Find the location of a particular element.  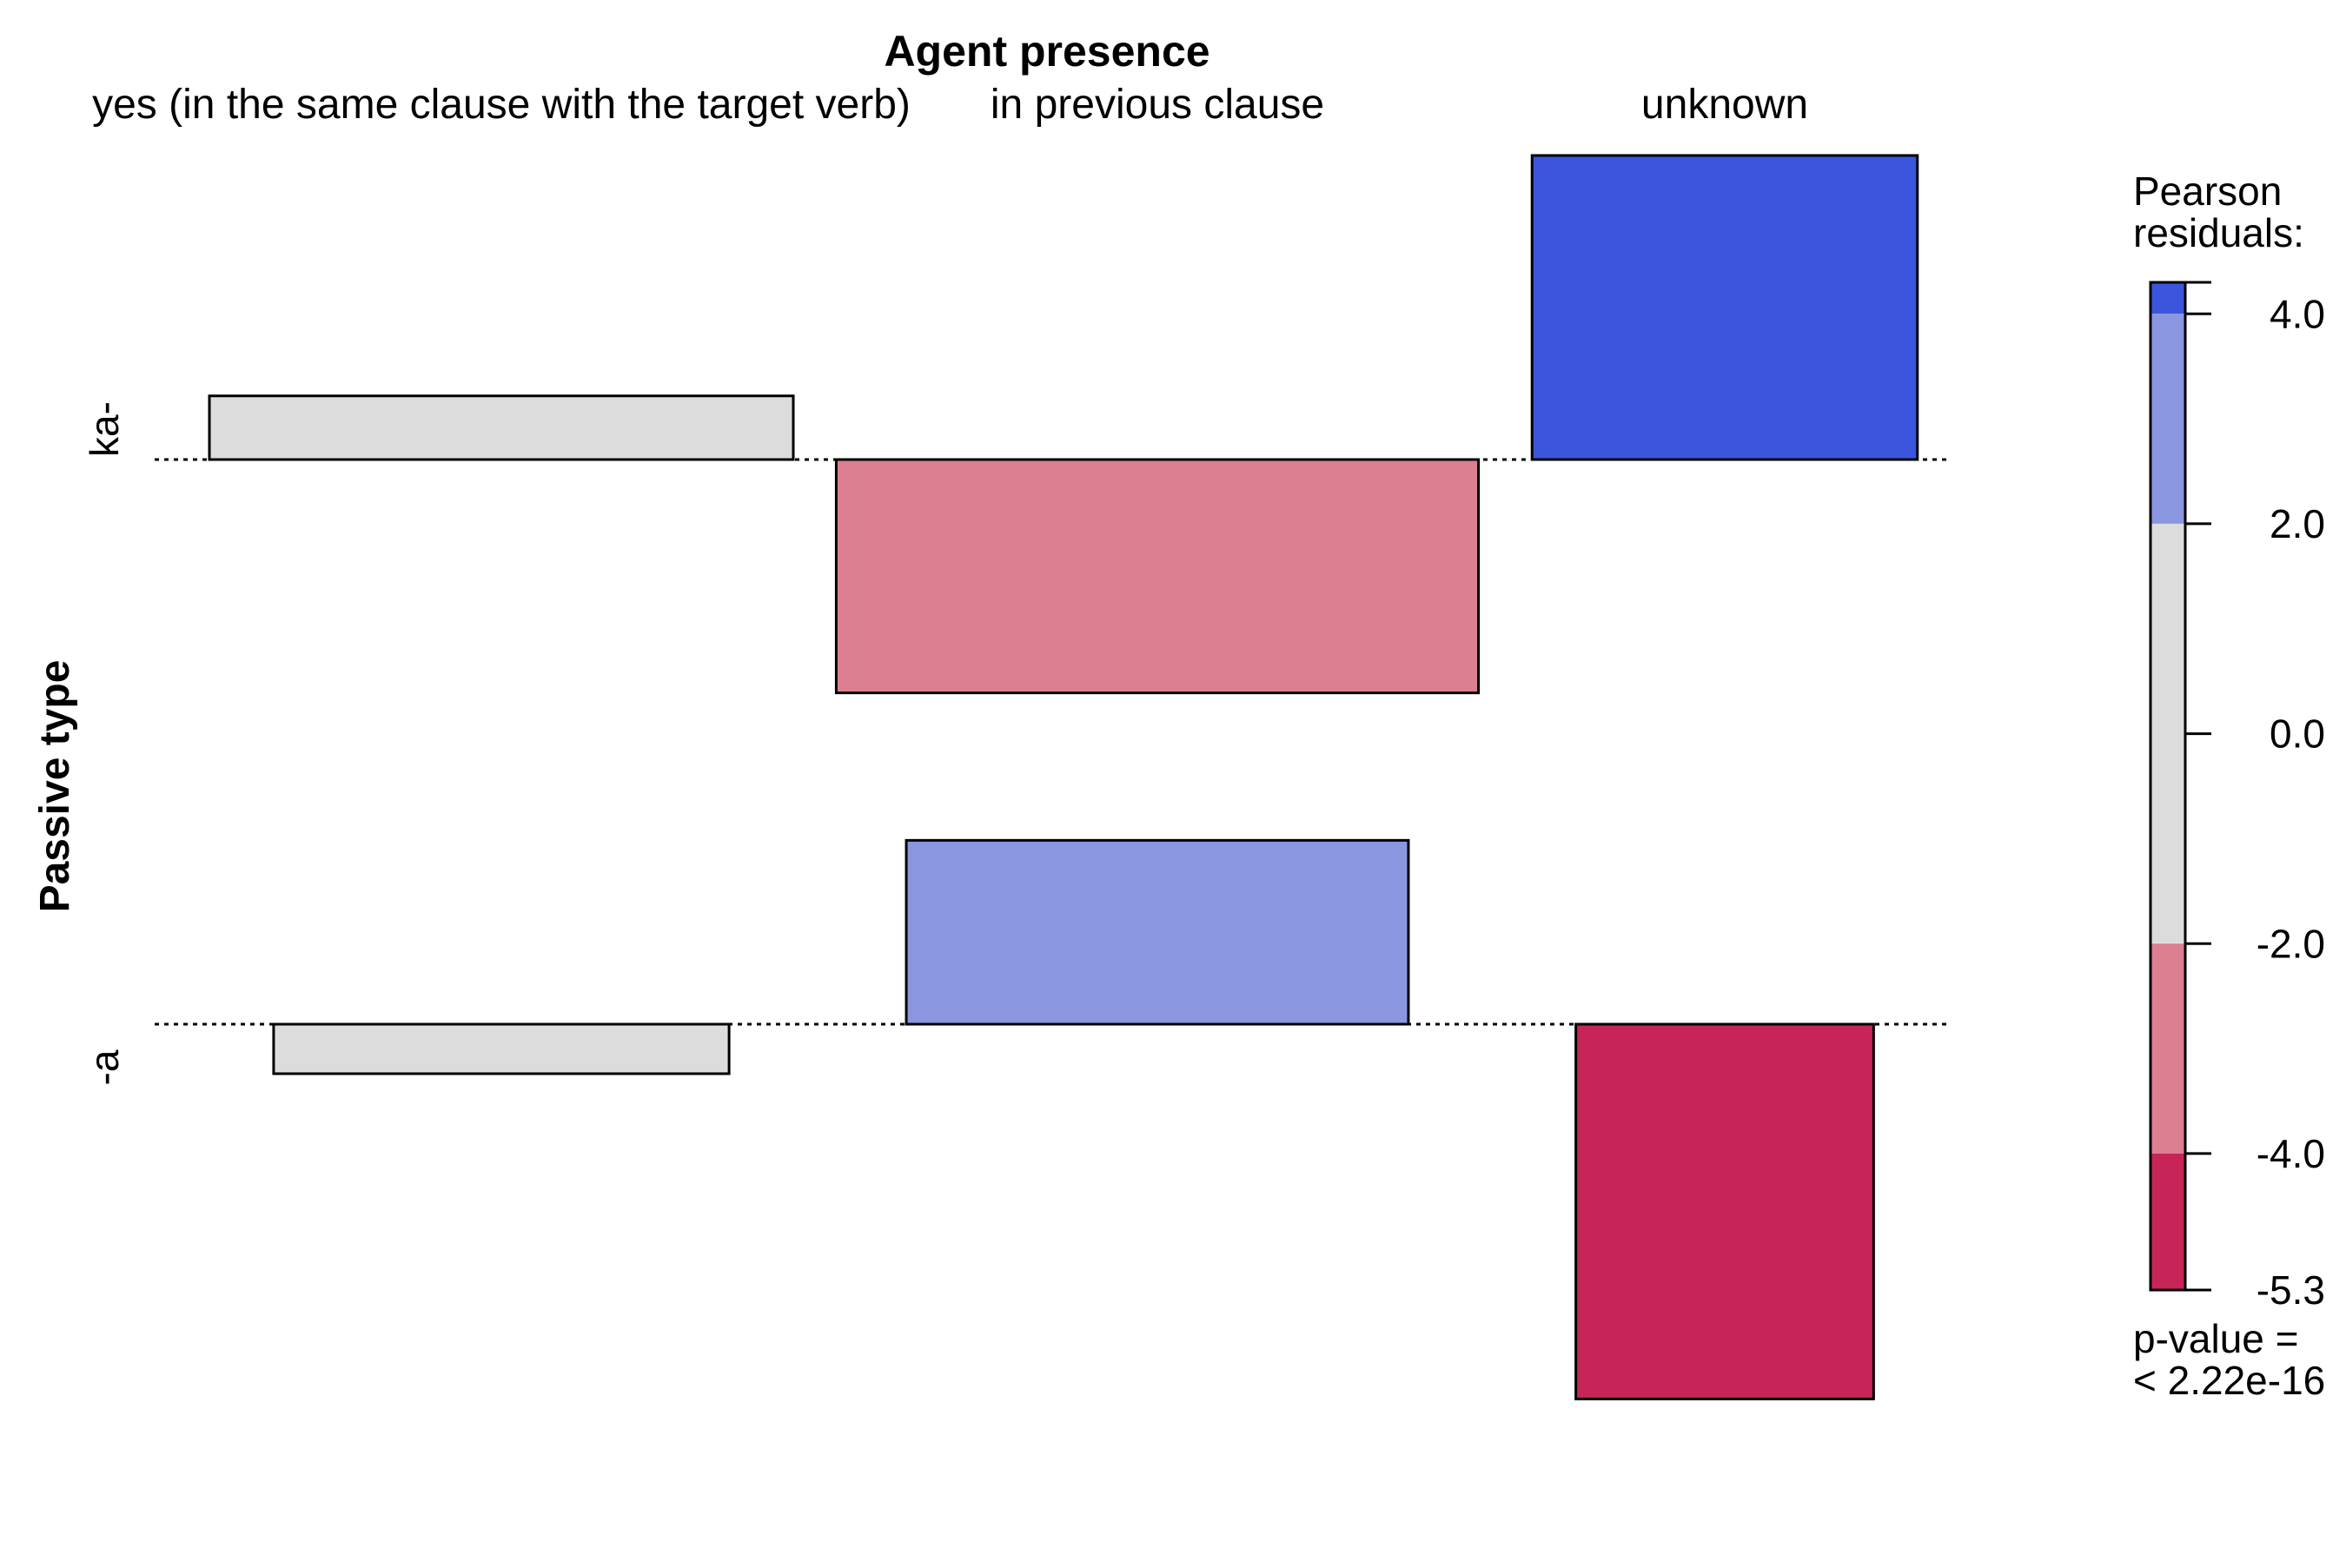

p-value-line: p-value = is located at coordinates (2216, 1338).